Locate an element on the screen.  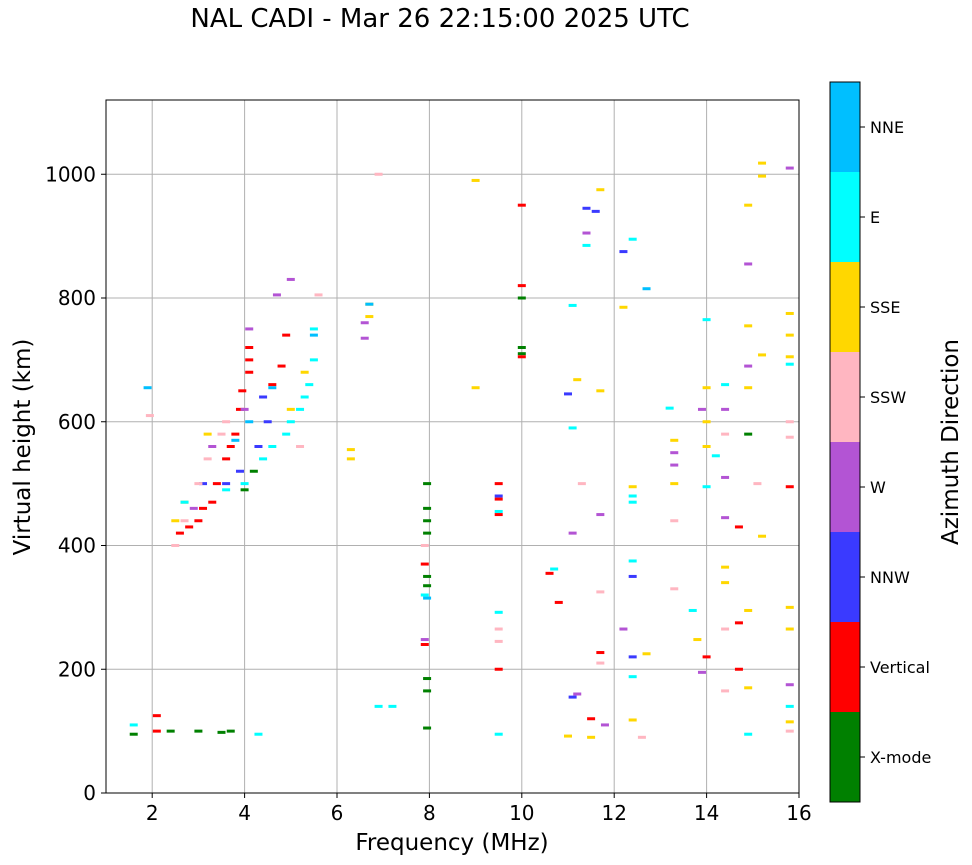
colorbar-tick-label: E is located at coordinates (875, 217).